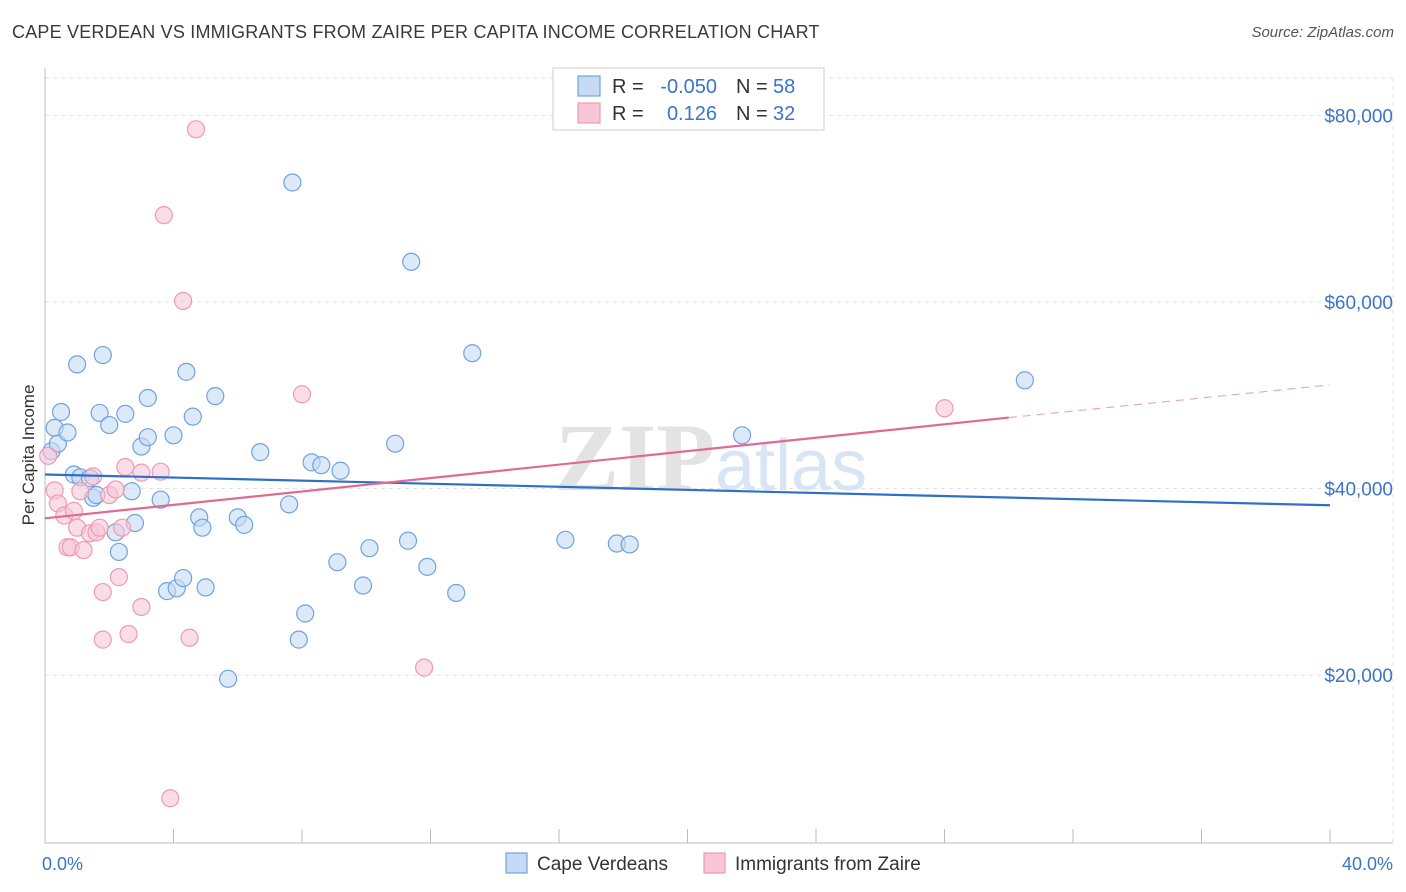 This screenshot has height=892, width=1406. What do you see at coordinates (752, 87) in the screenshot?
I see `legend-n-label-1: N =` at bounding box center [752, 87].